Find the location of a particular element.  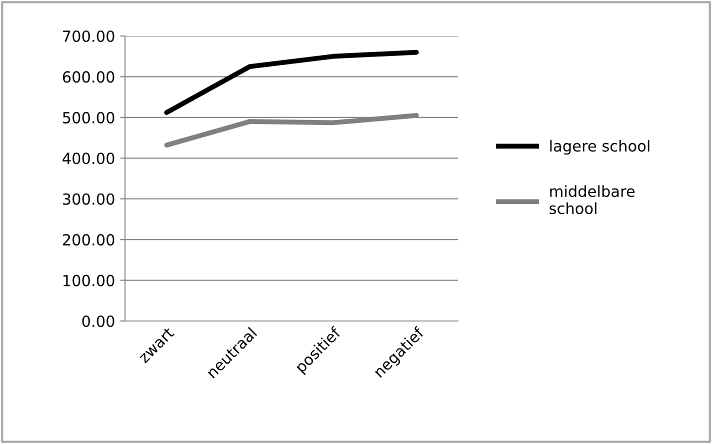

line-series is located at coordinates (291, 82).